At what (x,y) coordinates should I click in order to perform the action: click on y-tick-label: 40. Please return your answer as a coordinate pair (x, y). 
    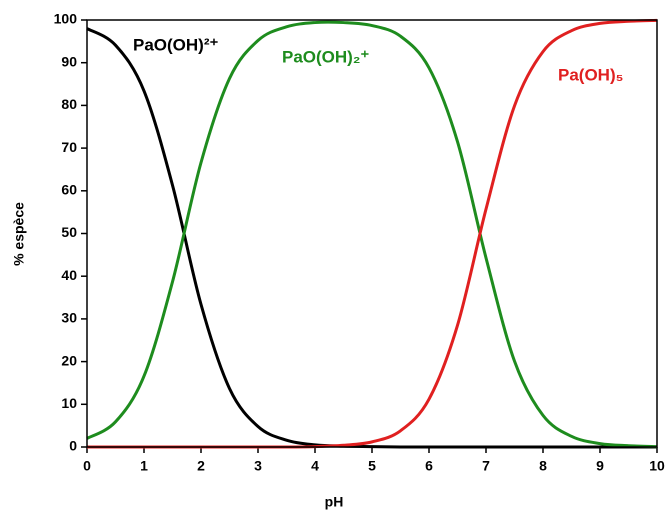
    Looking at the image, I should click on (69, 275).